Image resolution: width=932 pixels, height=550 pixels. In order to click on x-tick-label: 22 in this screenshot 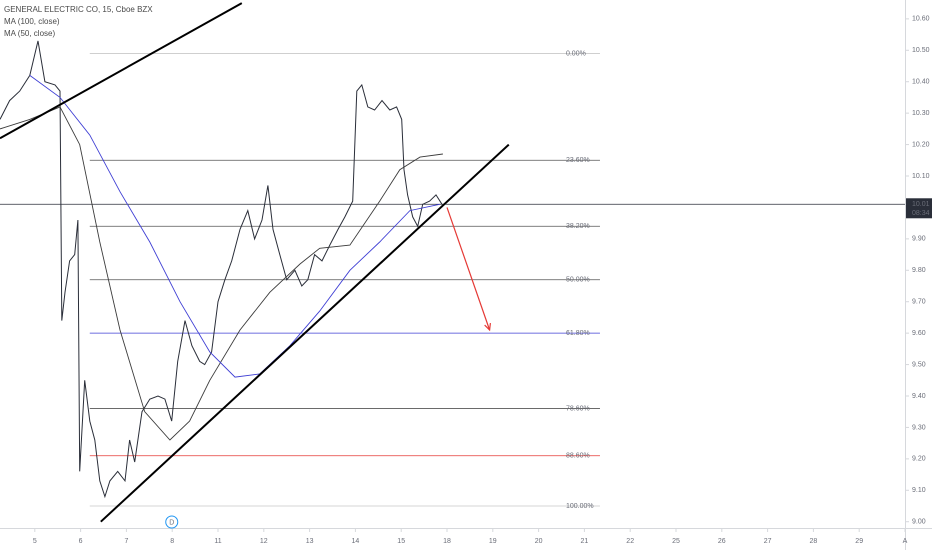, I will do `click(630, 541)`.